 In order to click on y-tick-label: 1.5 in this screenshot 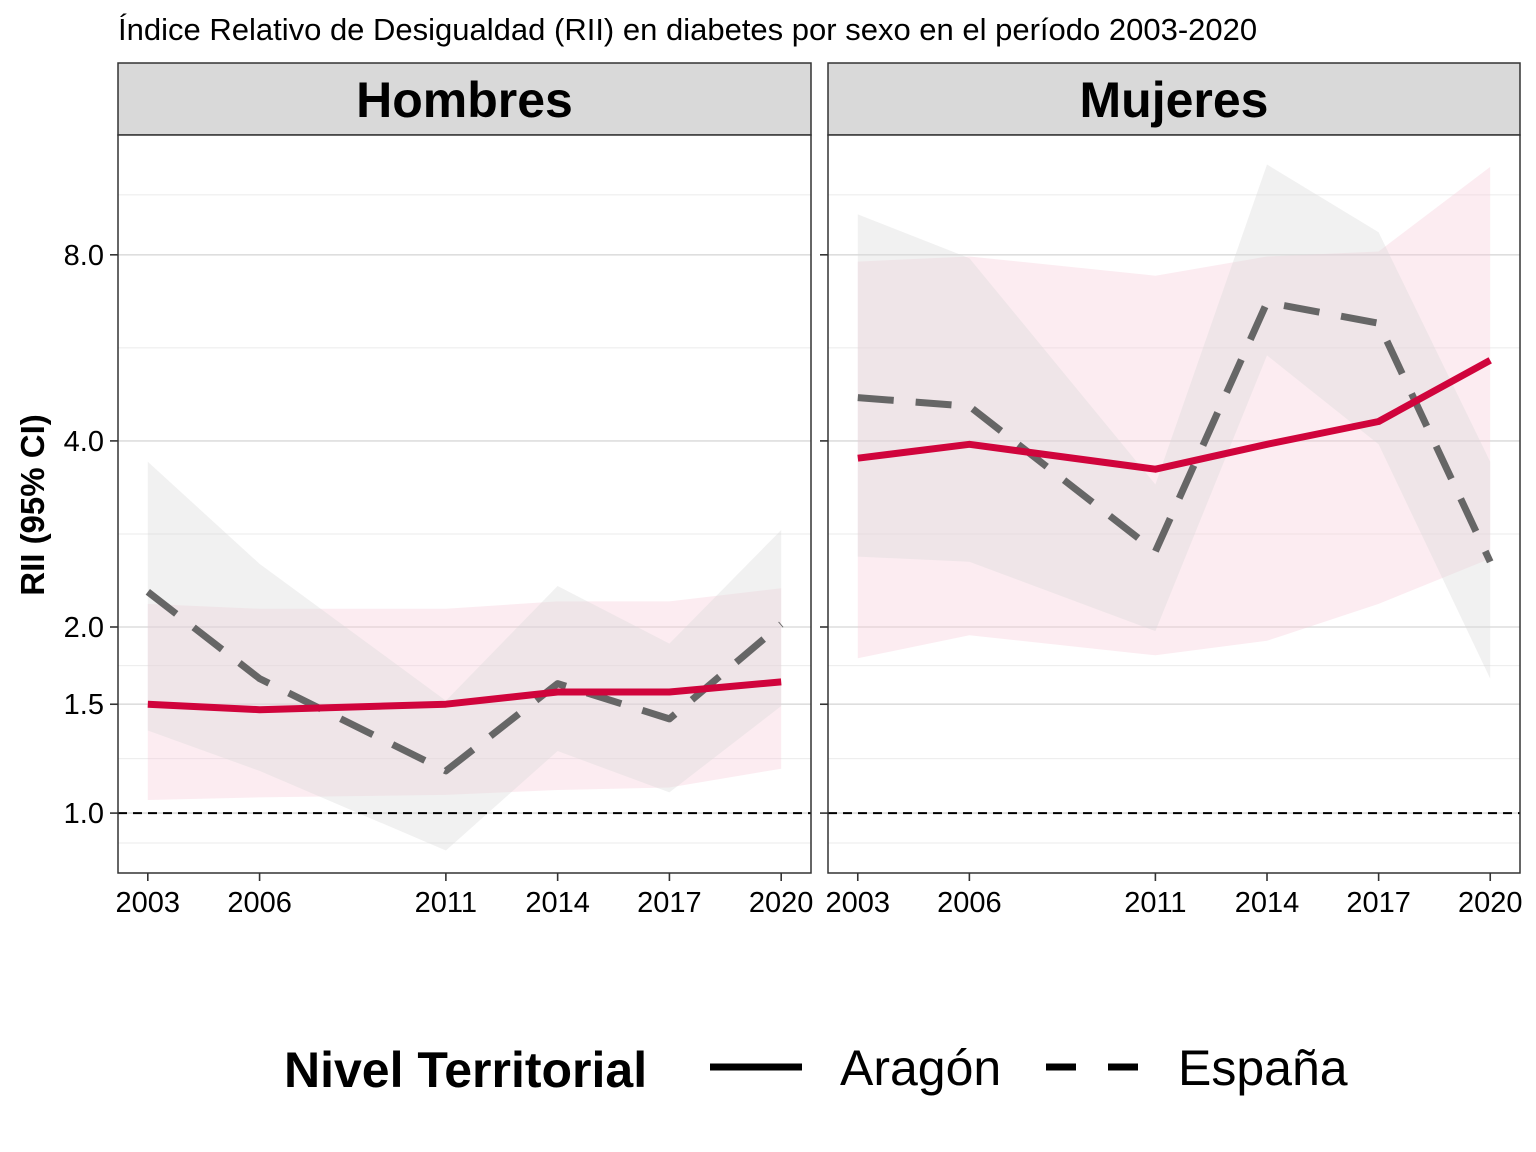, I will do `click(84, 705)`.